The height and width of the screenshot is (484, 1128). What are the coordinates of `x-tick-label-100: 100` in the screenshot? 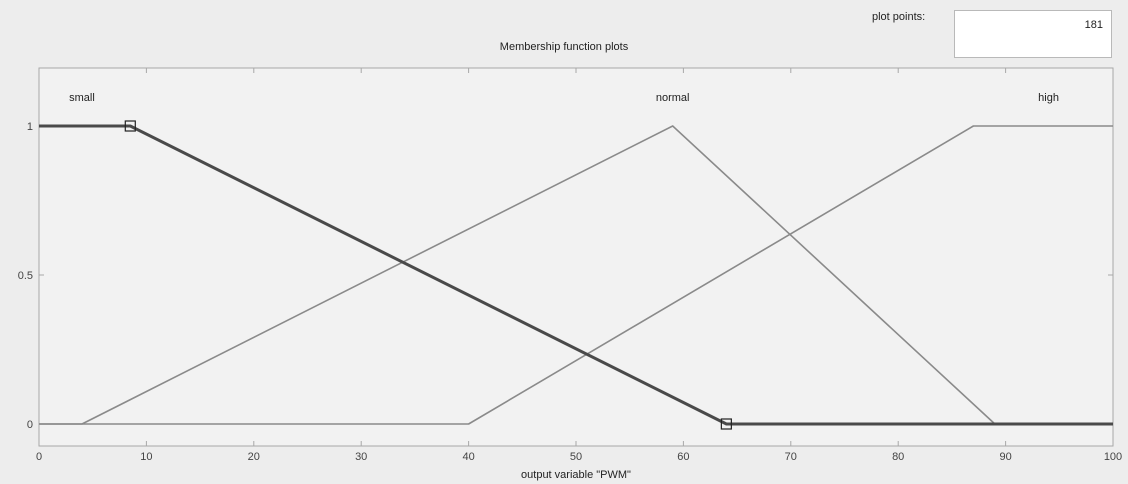 It's located at (1113, 457).